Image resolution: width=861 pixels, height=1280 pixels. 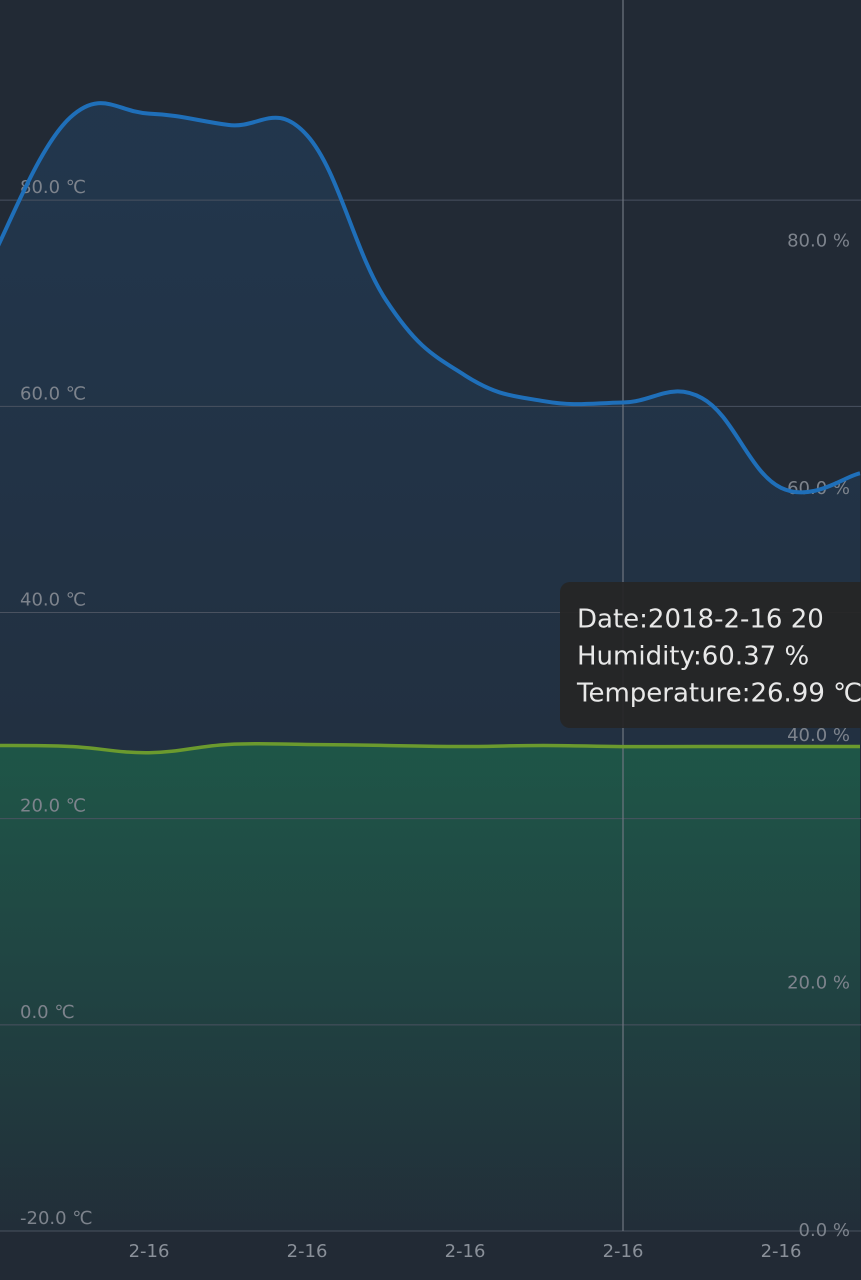 What do you see at coordinates (818, 983) in the screenshot?
I see `y2-tick-label: 20.0 %` at bounding box center [818, 983].